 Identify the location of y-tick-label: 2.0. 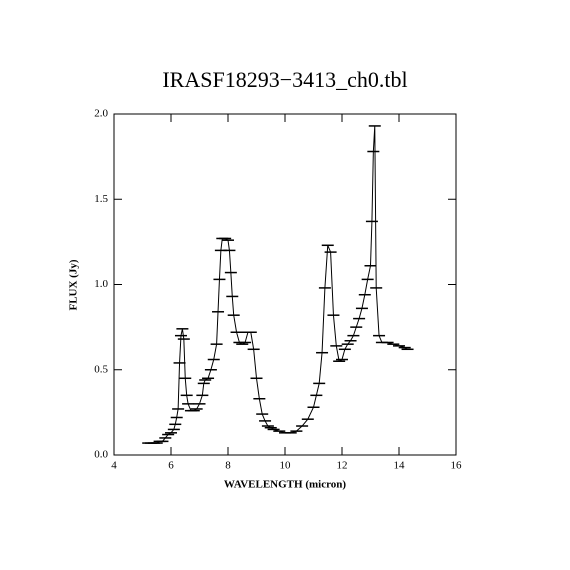
(101, 114).